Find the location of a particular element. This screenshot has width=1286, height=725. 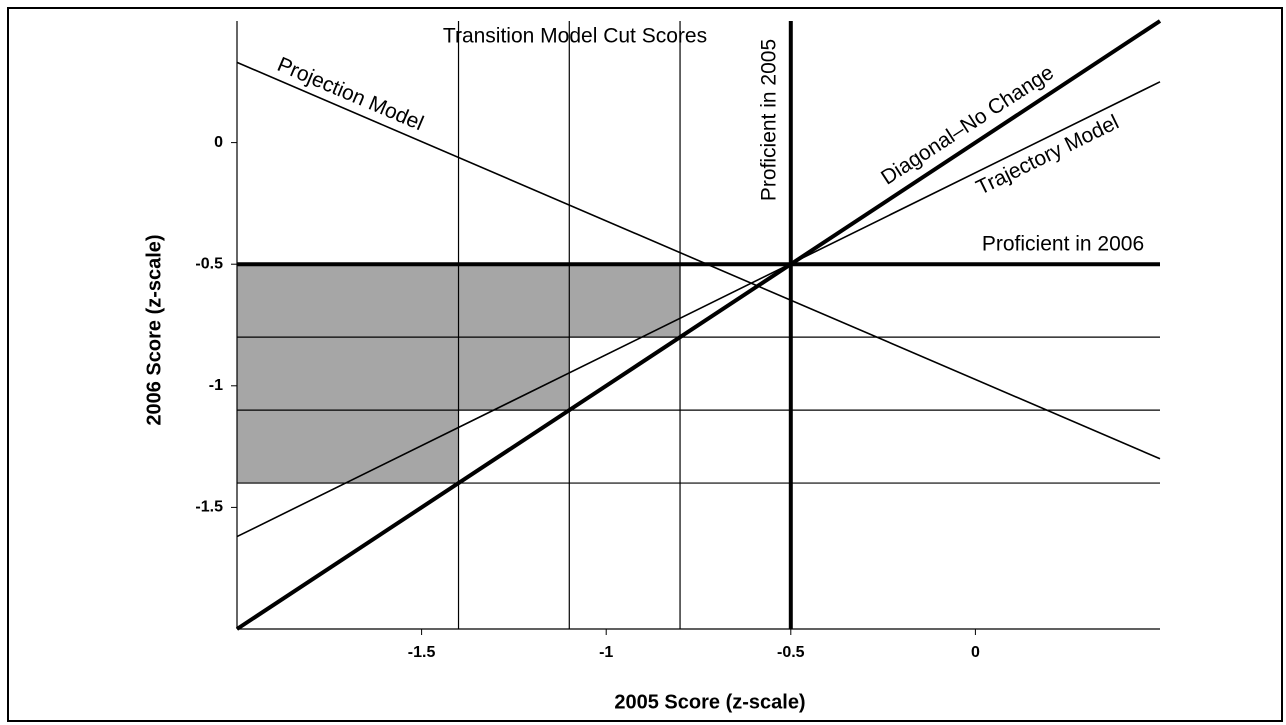

y-tick-label: 0 is located at coordinates (218, 142).